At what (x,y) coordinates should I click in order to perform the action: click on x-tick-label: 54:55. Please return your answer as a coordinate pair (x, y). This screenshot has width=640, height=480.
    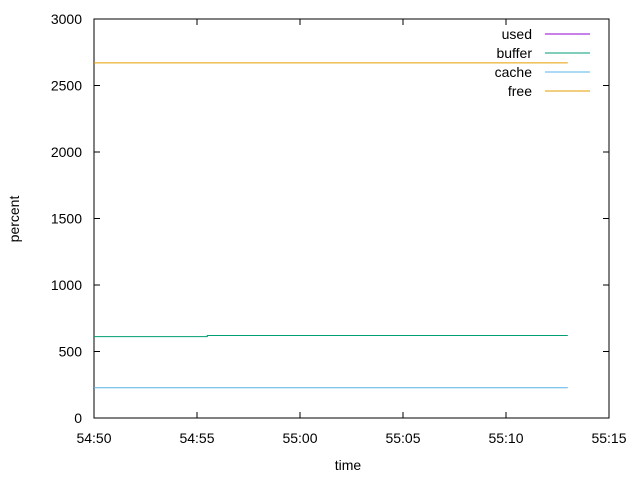
    Looking at the image, I should click on (196, 438).